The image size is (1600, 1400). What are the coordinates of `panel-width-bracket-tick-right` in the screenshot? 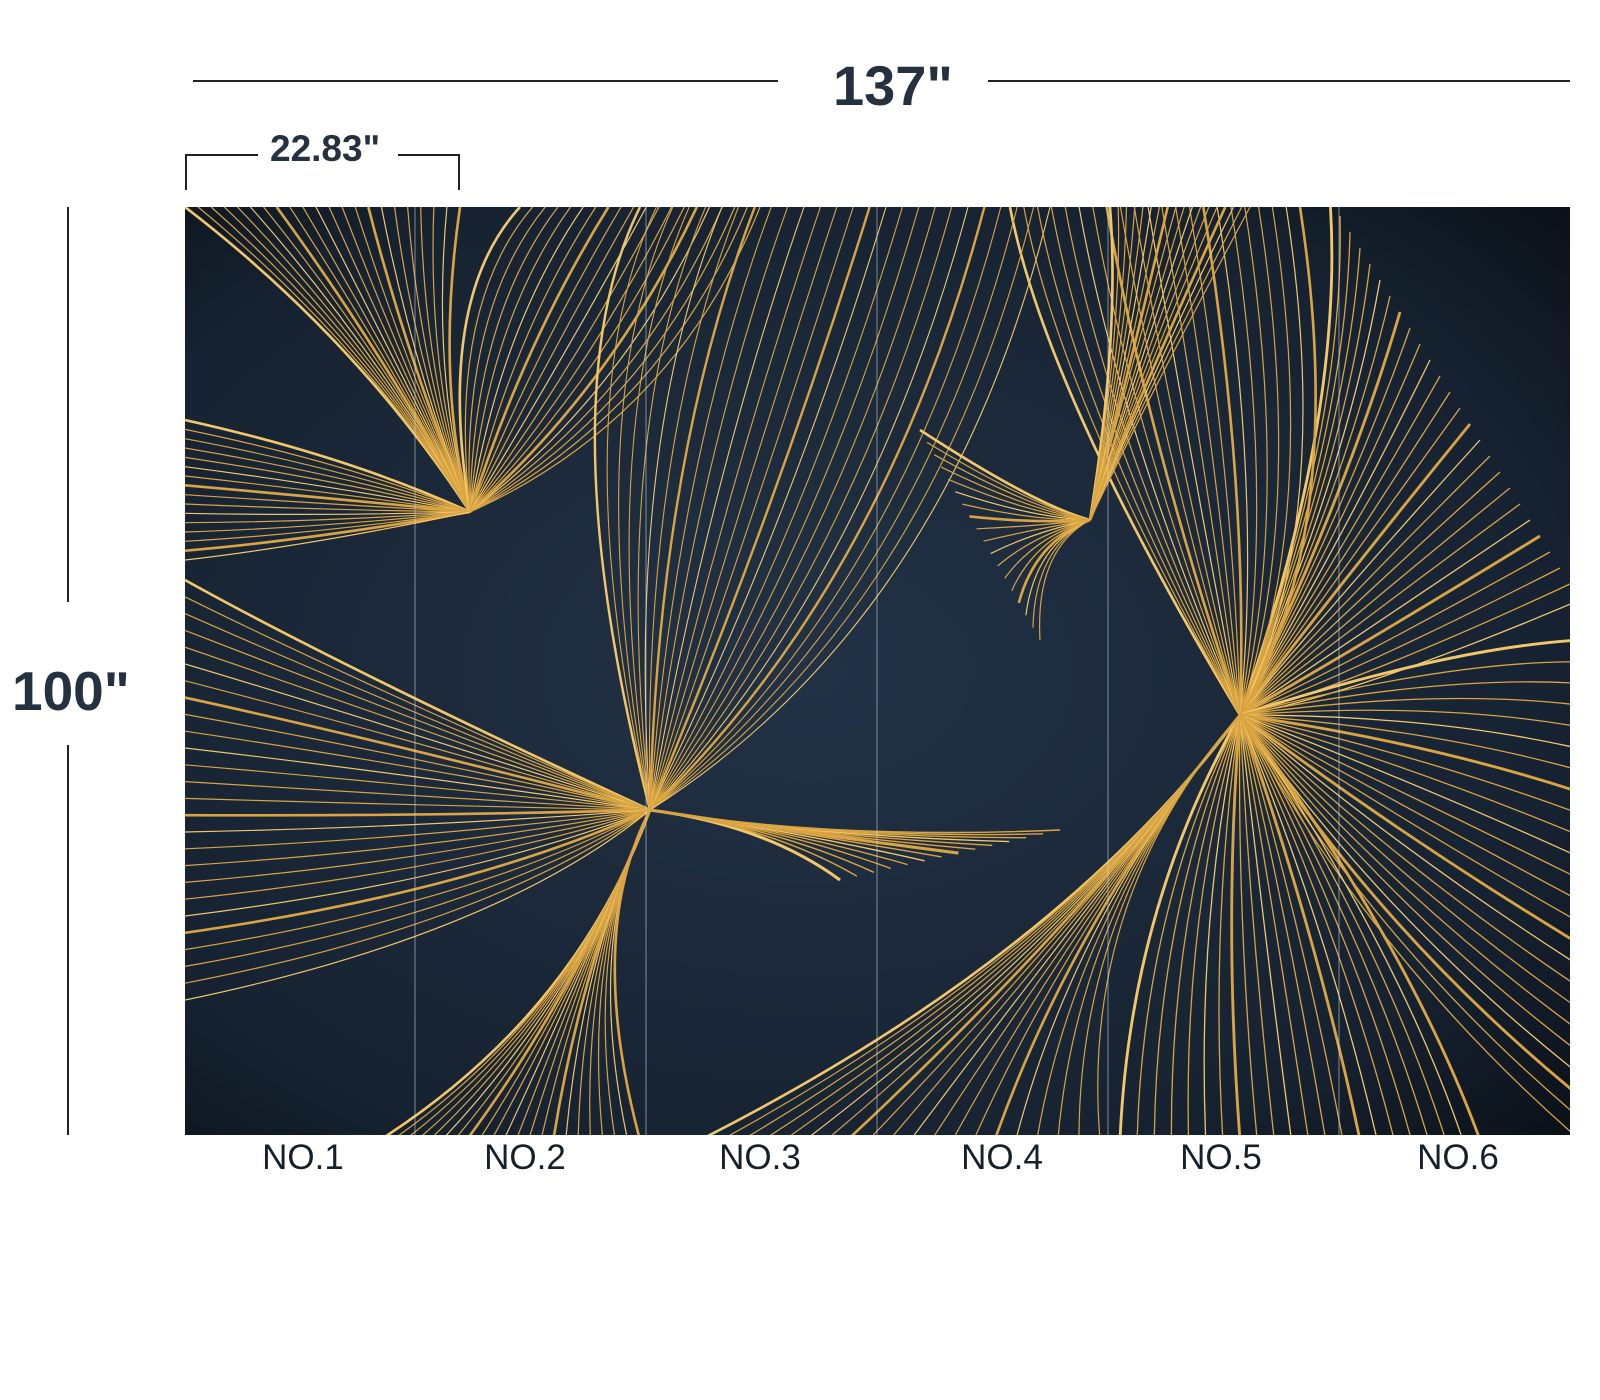 It's located at (459, 172).